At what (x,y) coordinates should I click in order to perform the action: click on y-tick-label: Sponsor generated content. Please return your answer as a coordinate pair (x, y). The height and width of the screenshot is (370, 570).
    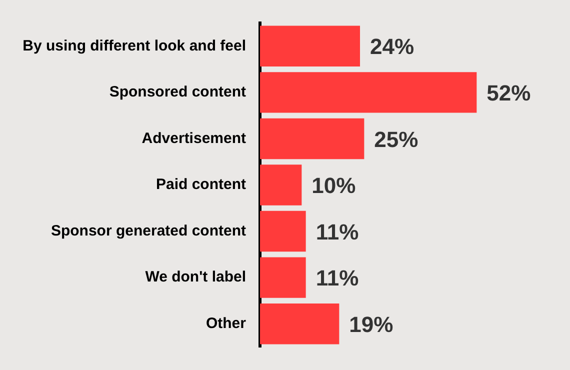
    Looking at the image, I should click on (148, 231).